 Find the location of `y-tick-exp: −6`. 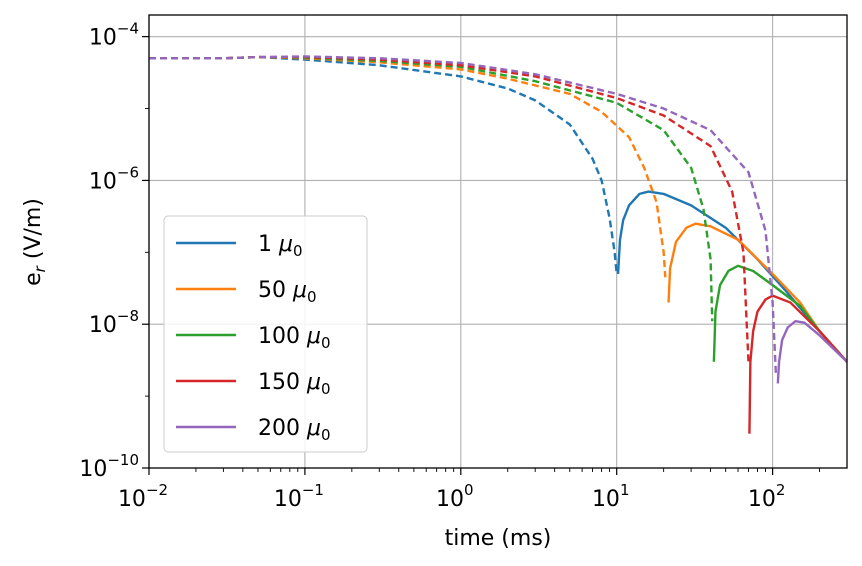

y-tick-exp: −6 is located at coordinates (128, 172).